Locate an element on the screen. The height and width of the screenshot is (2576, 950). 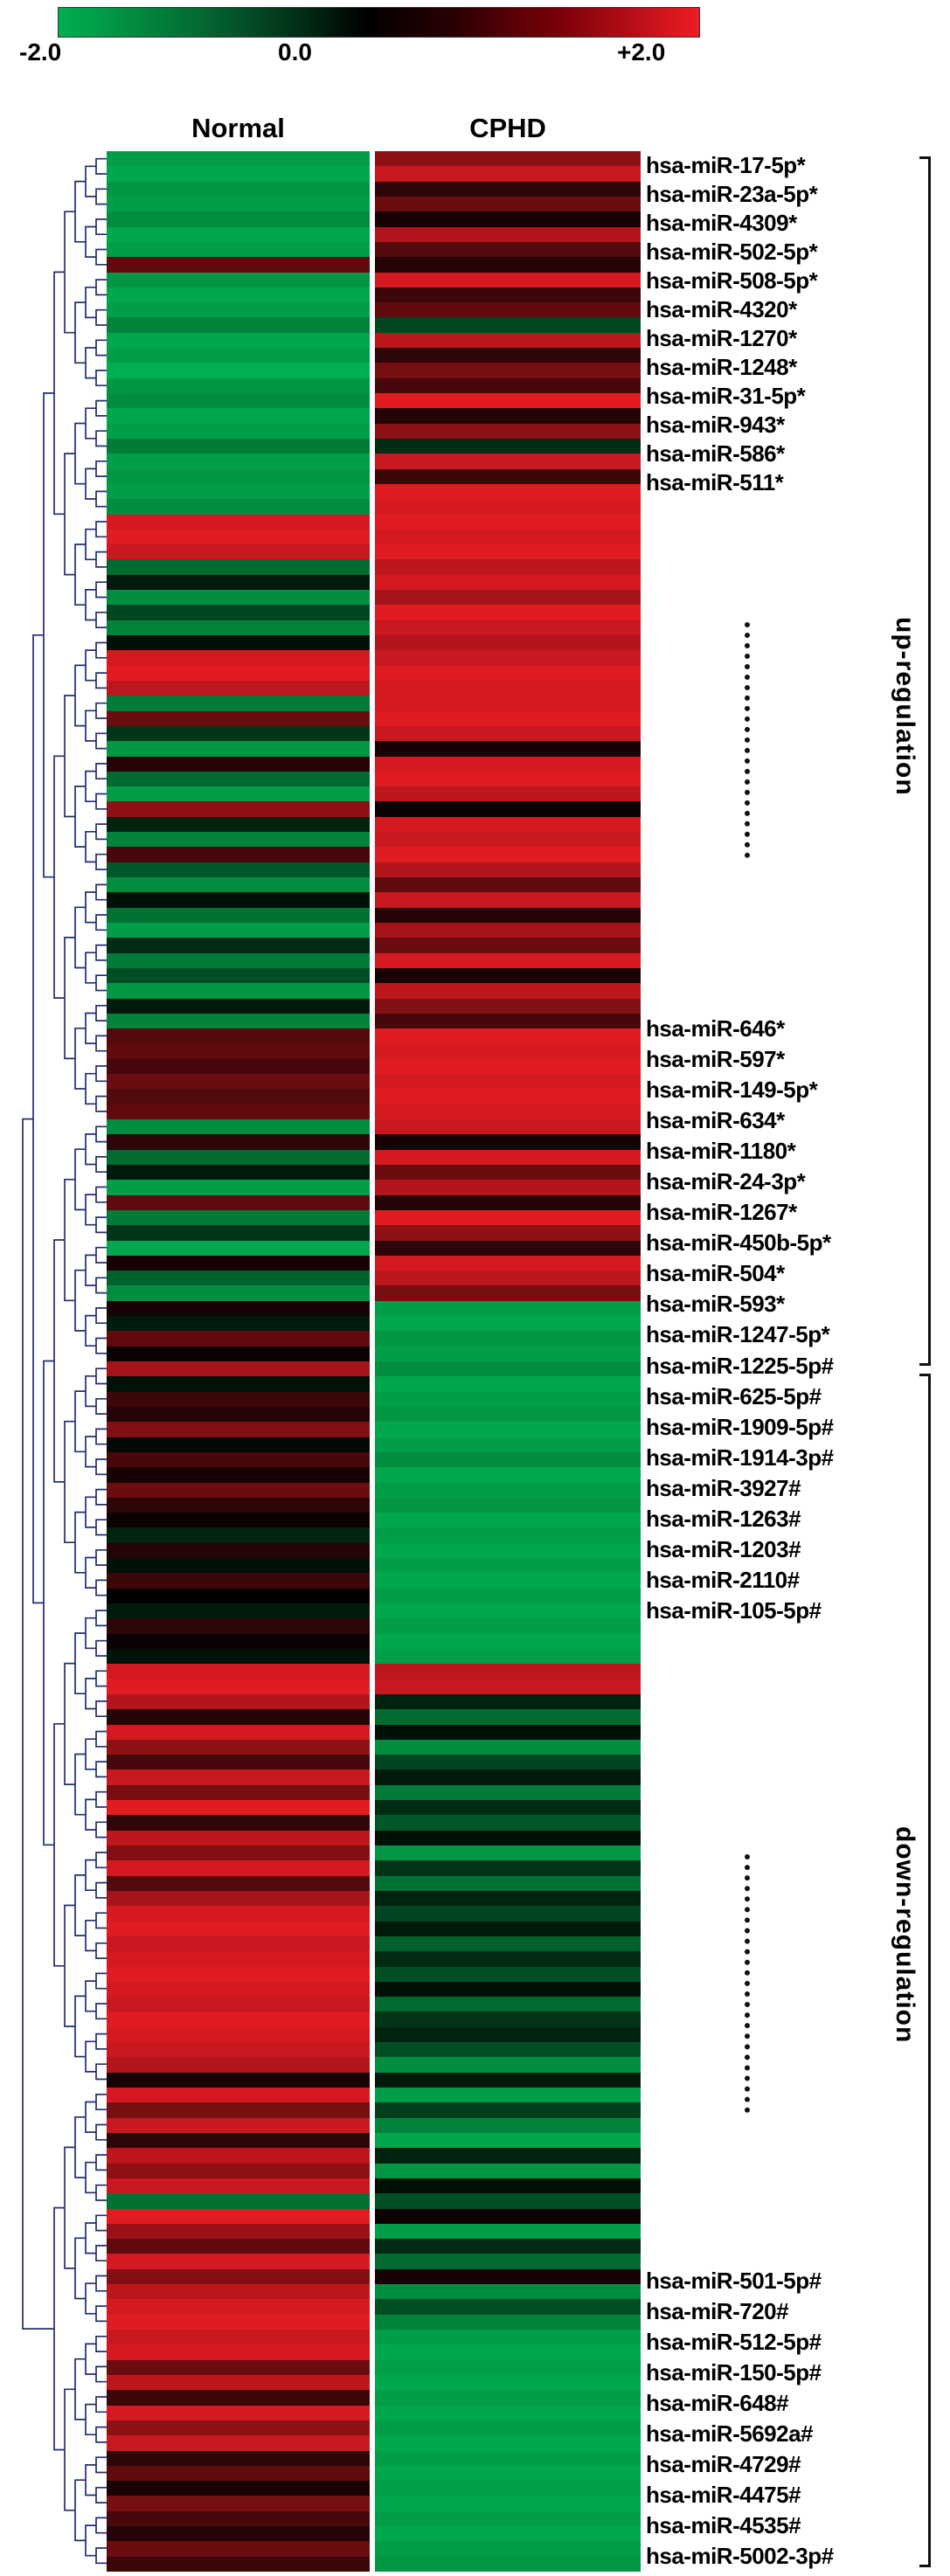
mirna-label: hsa-miR-4535# is located at coordinates (723, 2525).